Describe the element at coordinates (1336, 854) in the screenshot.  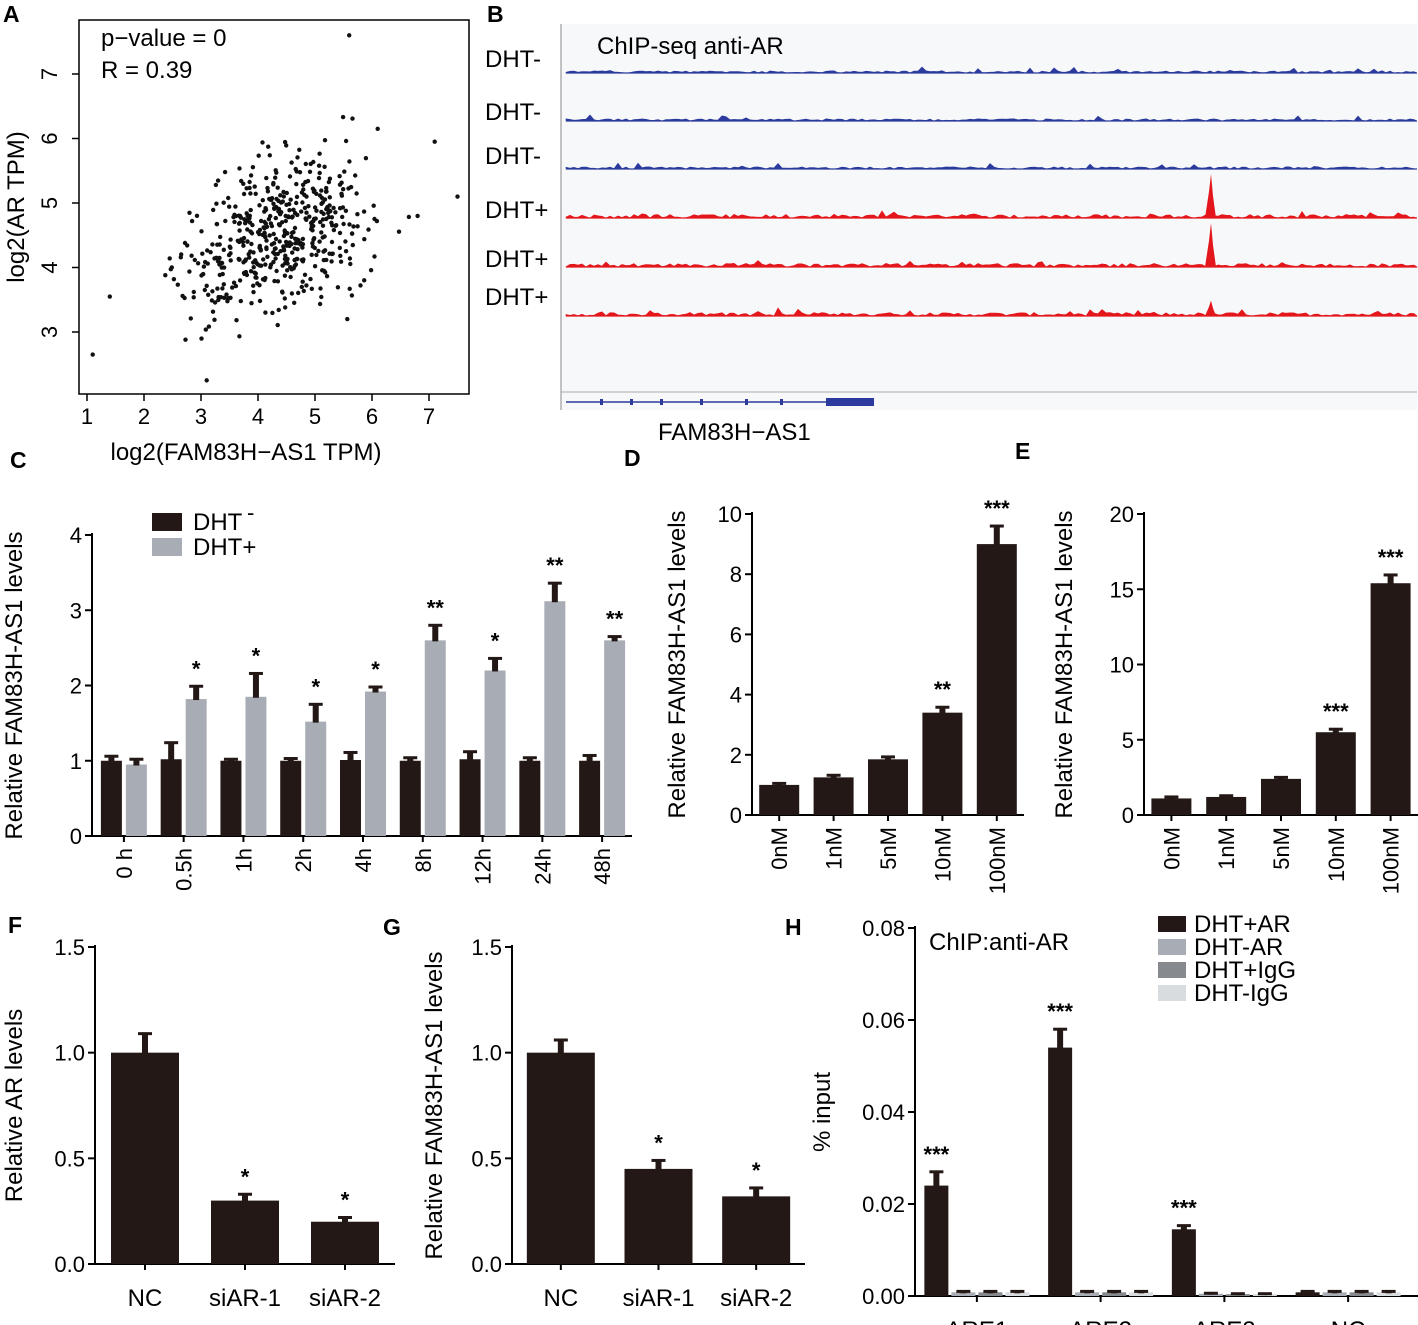
I see `x-tick-label-E: 10nM` at that location.